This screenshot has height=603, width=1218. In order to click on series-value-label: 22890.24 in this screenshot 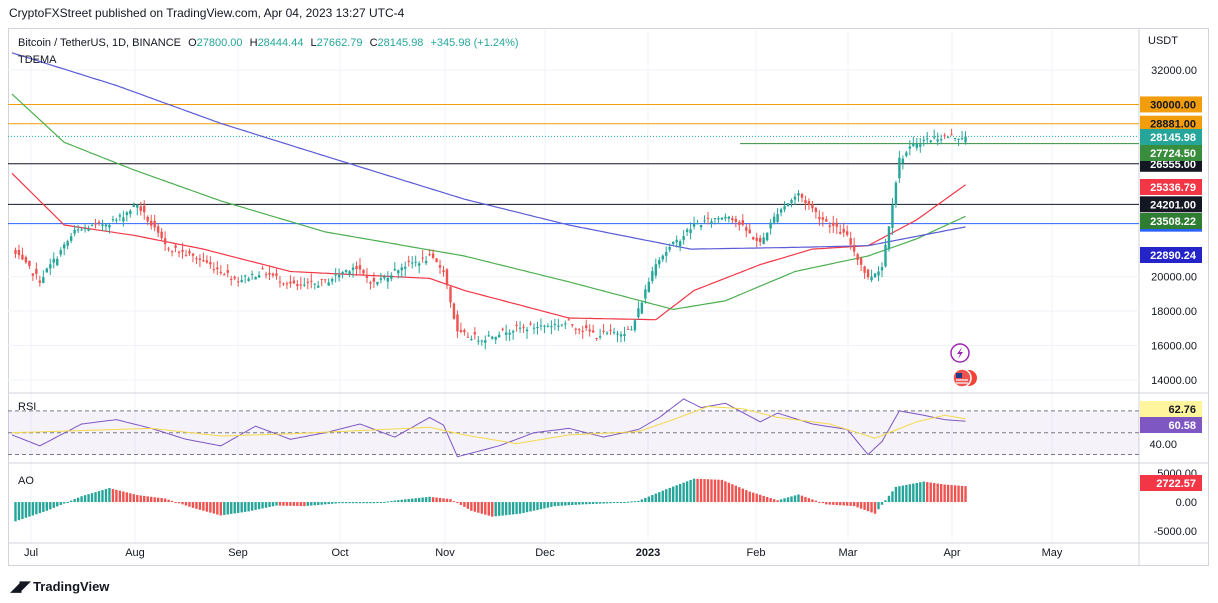, I will do `click(1173, 256)`.